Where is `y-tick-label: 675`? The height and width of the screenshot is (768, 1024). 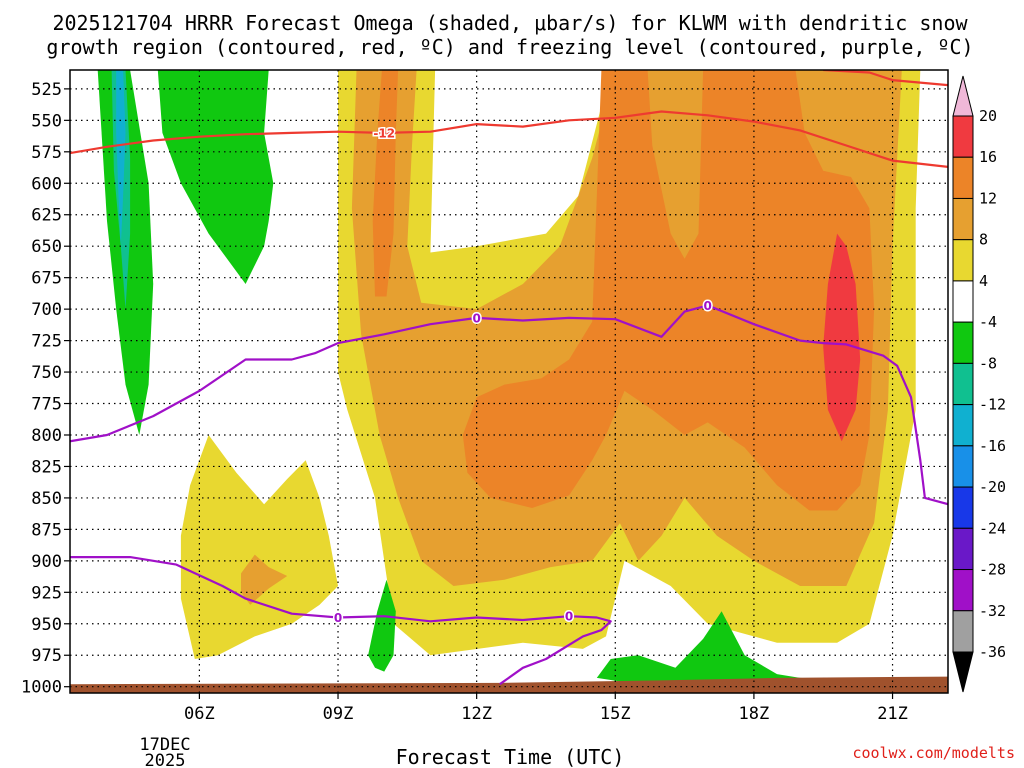 y-tick-label: 675 is located at coordinates (46, 279).